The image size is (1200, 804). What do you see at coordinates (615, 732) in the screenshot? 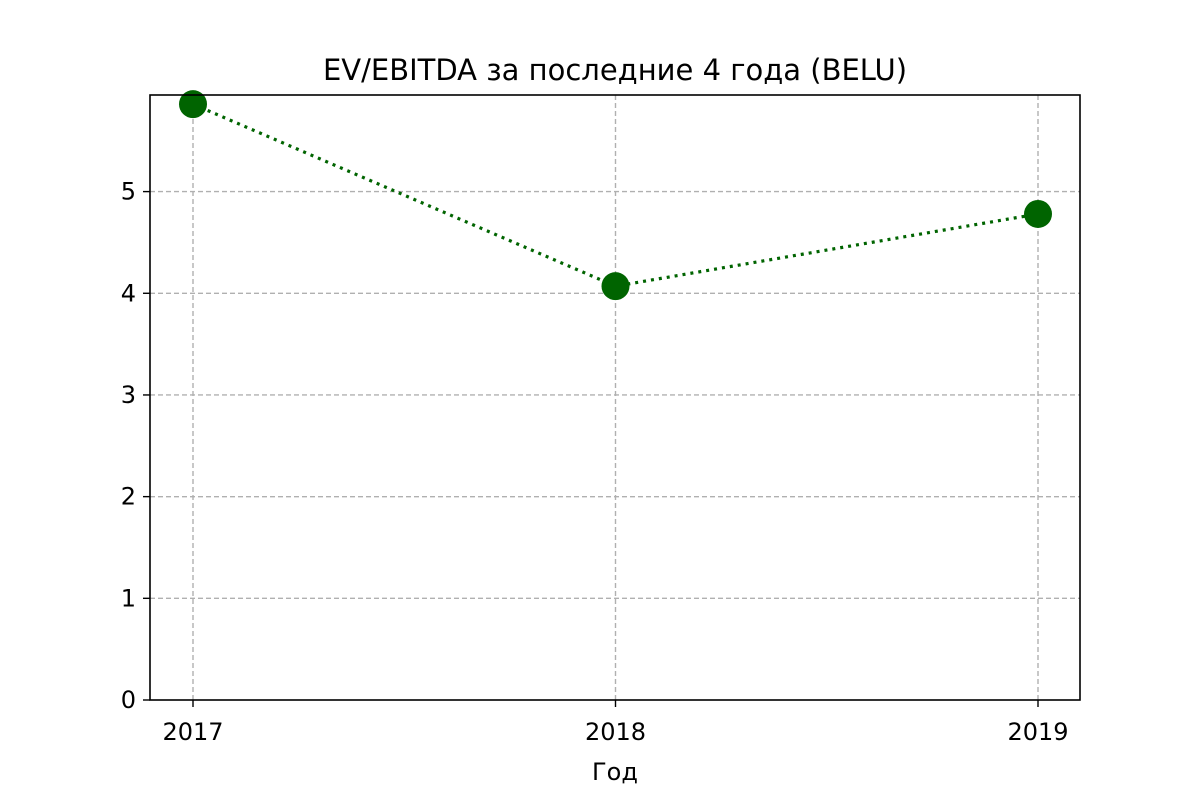
I see `x-tick-label: 2018` at bounding box center [615, 732].